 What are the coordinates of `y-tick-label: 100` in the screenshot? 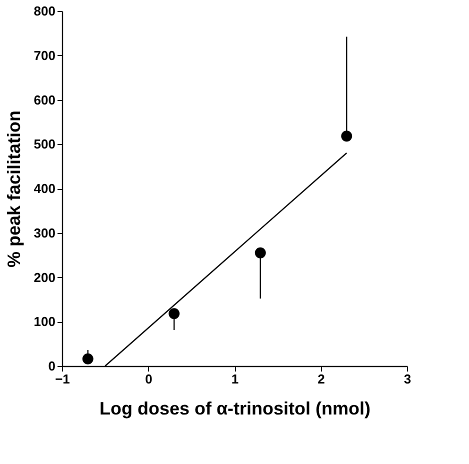 It's located at (45, 322).